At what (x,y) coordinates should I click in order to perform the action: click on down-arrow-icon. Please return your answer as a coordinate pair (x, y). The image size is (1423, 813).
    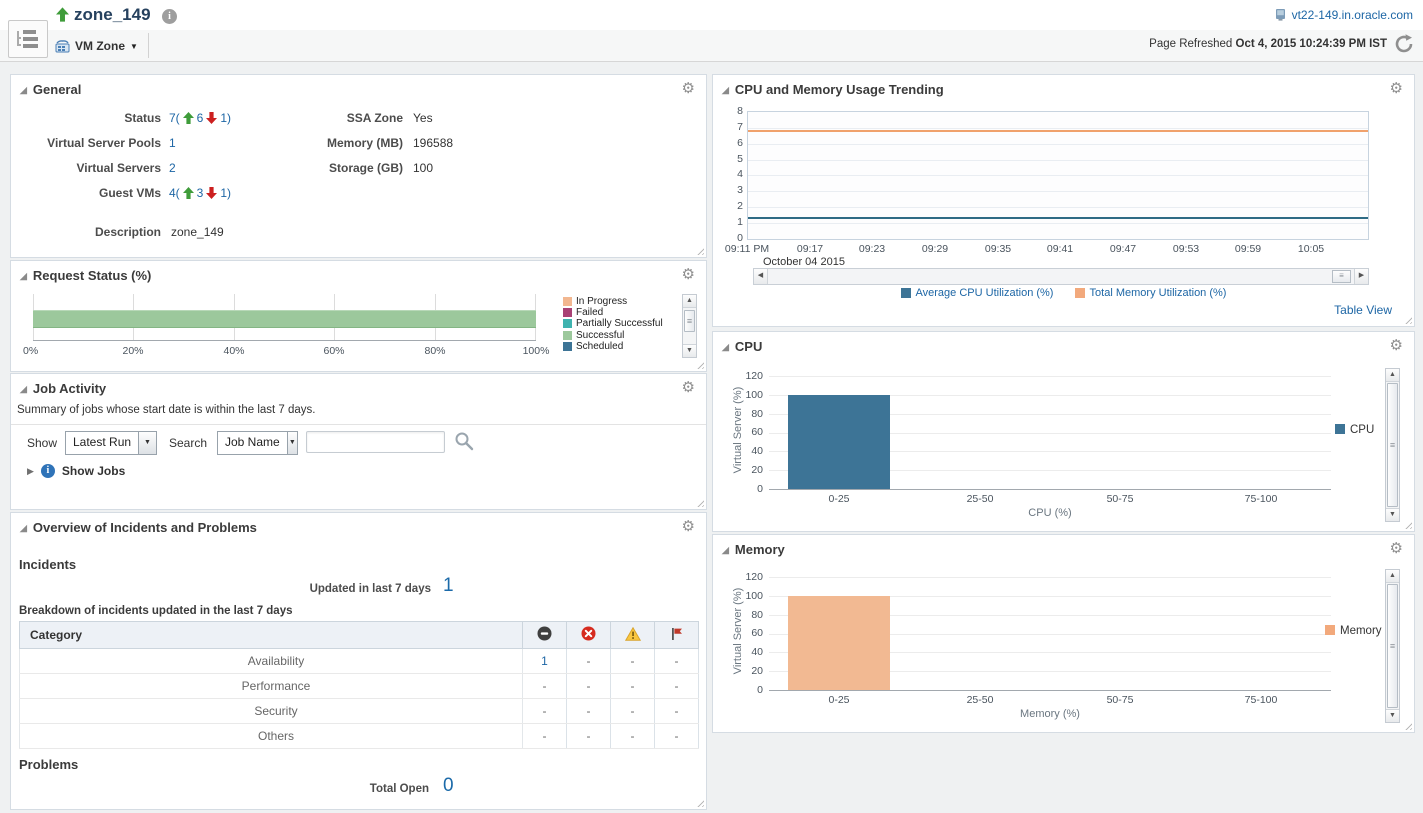
    Looking at the image, I should click on (212, 193).